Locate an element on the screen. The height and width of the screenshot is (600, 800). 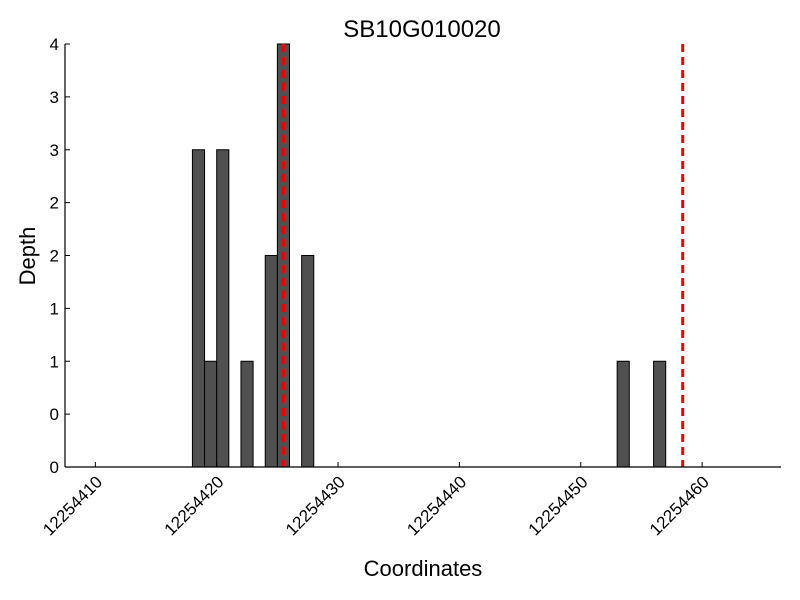
x-tick-label: 12254460 is located at coordinates (679, 505).